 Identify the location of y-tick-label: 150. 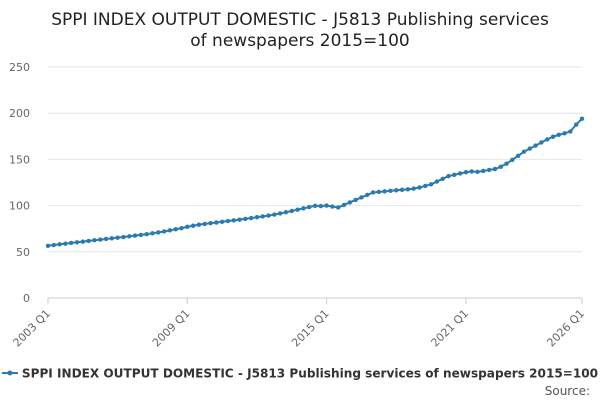
(19, 159).